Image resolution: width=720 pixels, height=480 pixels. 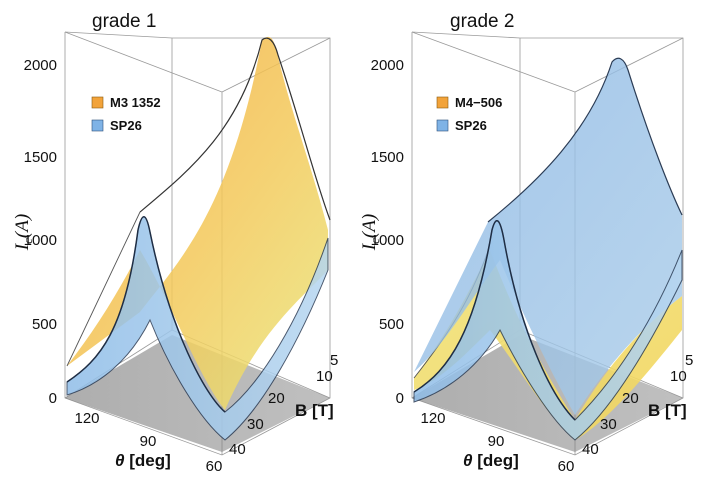 I want to click on panel-title: grade 2, so click(x=482, y=21).